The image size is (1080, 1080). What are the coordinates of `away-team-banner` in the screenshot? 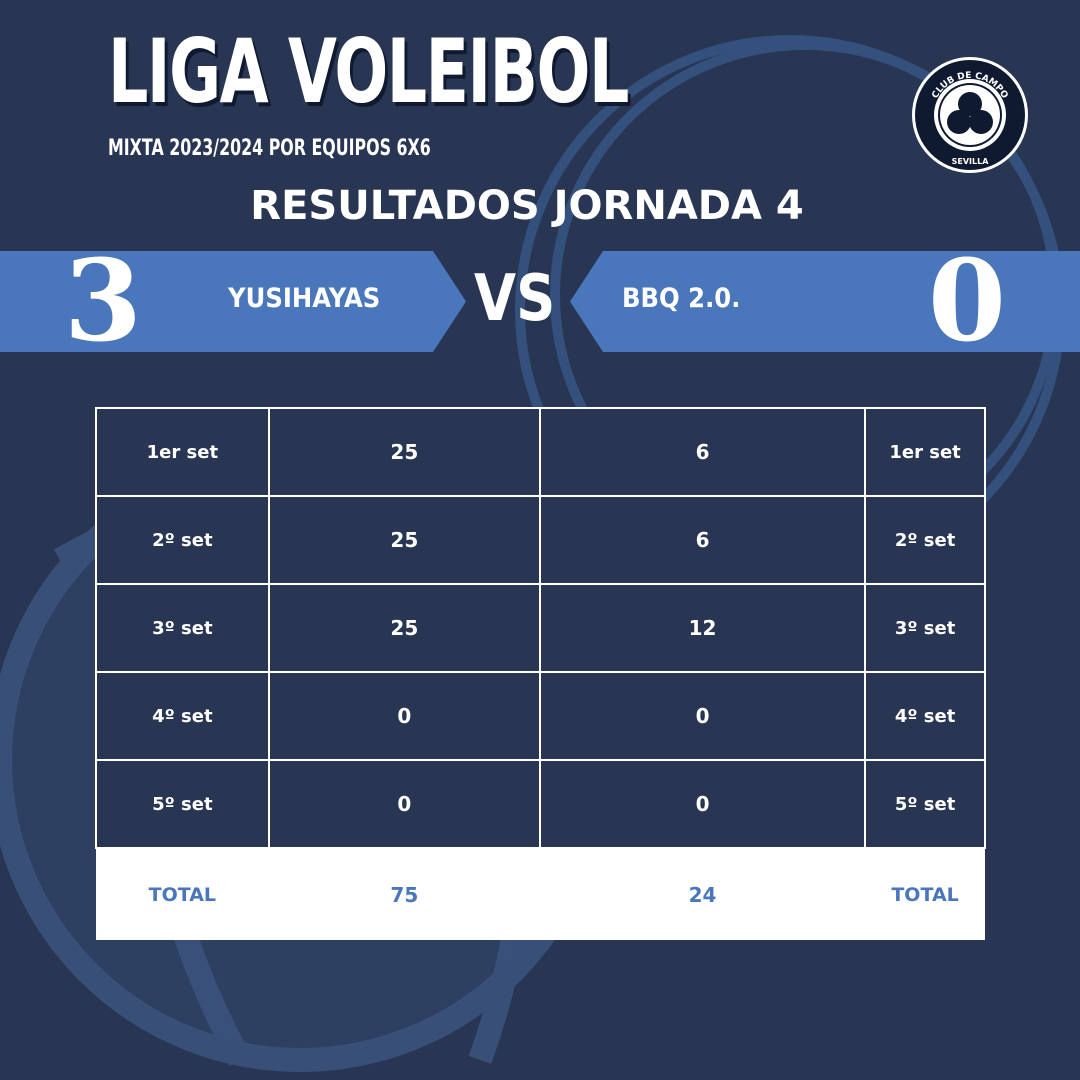 It's located at (825, 301).